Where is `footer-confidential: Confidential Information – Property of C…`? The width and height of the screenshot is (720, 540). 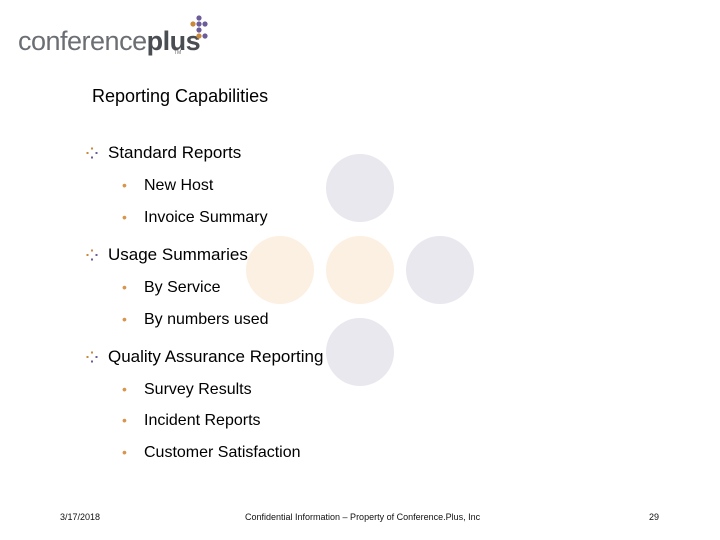 footer-confidential: Confidential Information – Property of C… is located at coordinates (363, 517).